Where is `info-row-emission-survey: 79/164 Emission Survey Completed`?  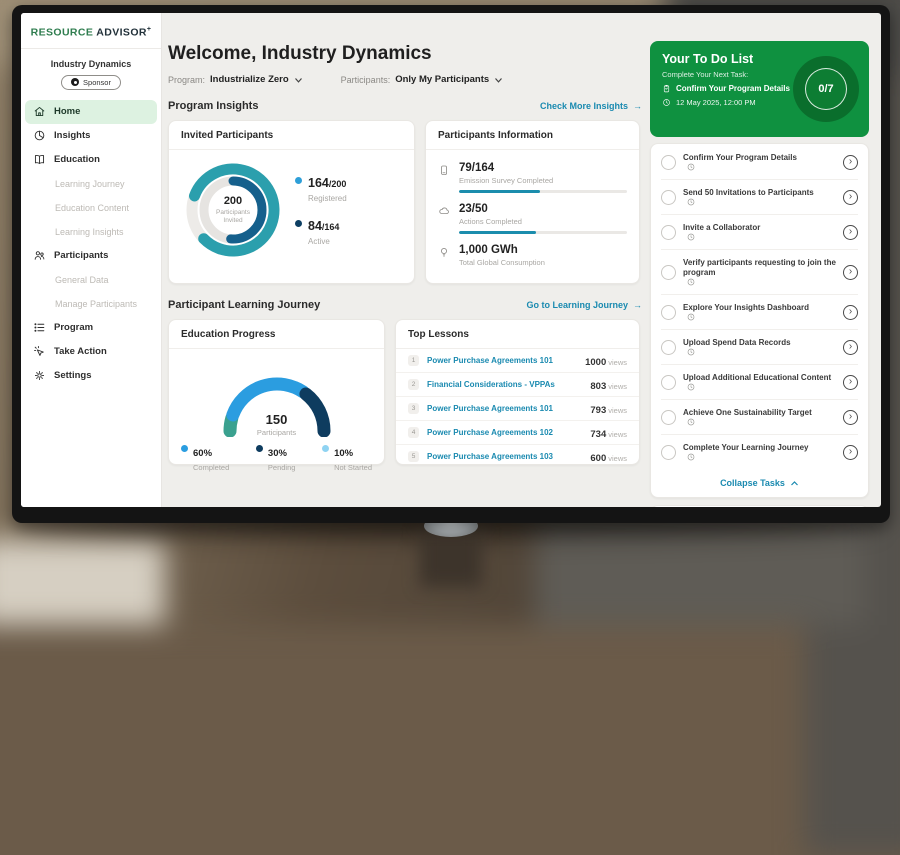
info-row-emission-survey: 79/164 Emission Survey Completed is located at coordinates (532, 177).